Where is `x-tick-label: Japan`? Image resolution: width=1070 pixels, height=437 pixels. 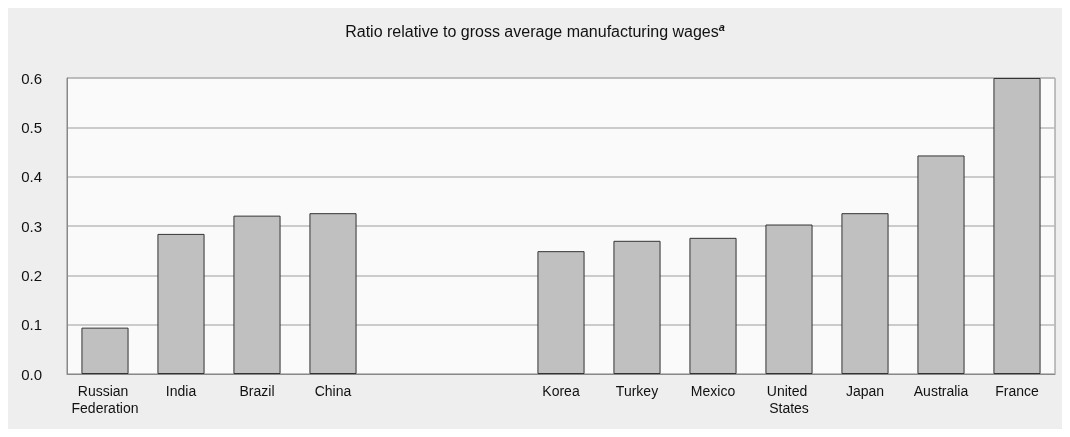 x-tick-label: Japan is located at coordinates (865, 390).